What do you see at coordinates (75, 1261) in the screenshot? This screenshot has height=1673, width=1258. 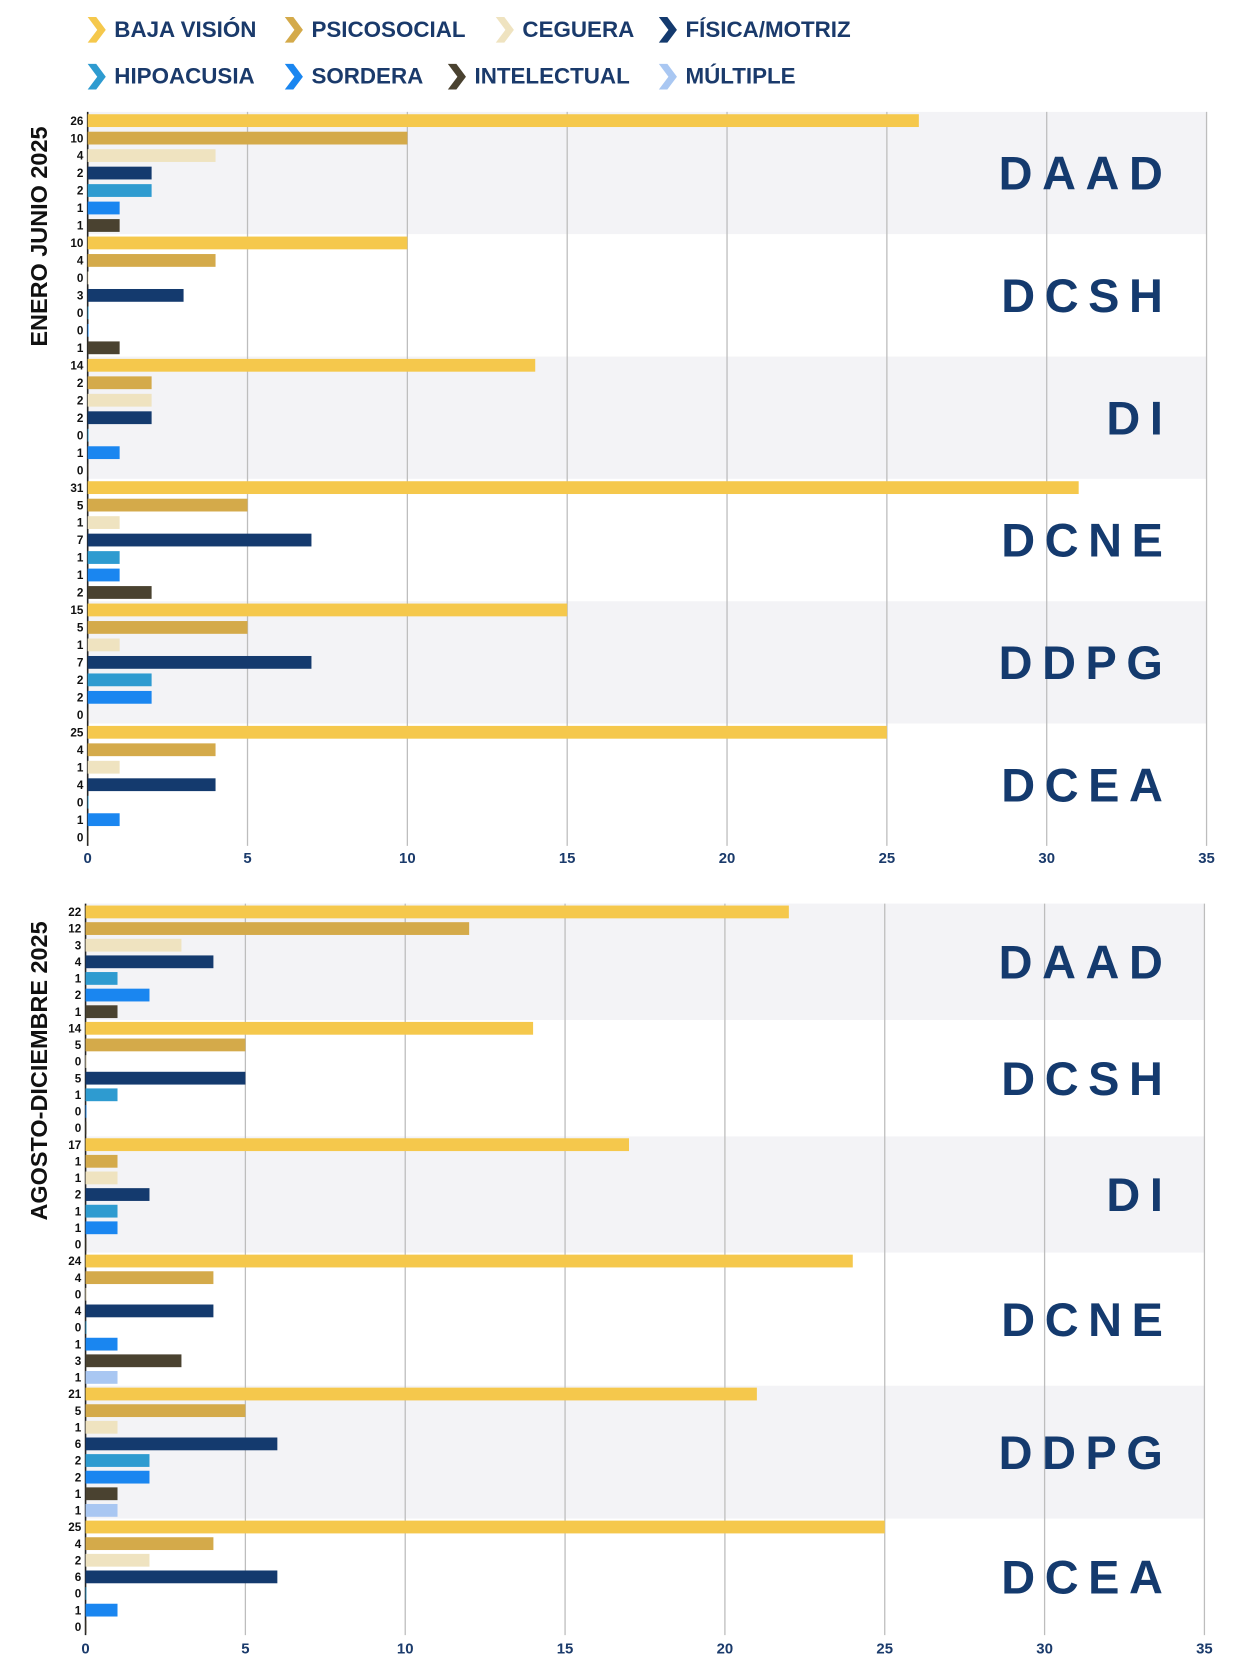 I see `value-label: 24` at bounding box center [75, 1261].